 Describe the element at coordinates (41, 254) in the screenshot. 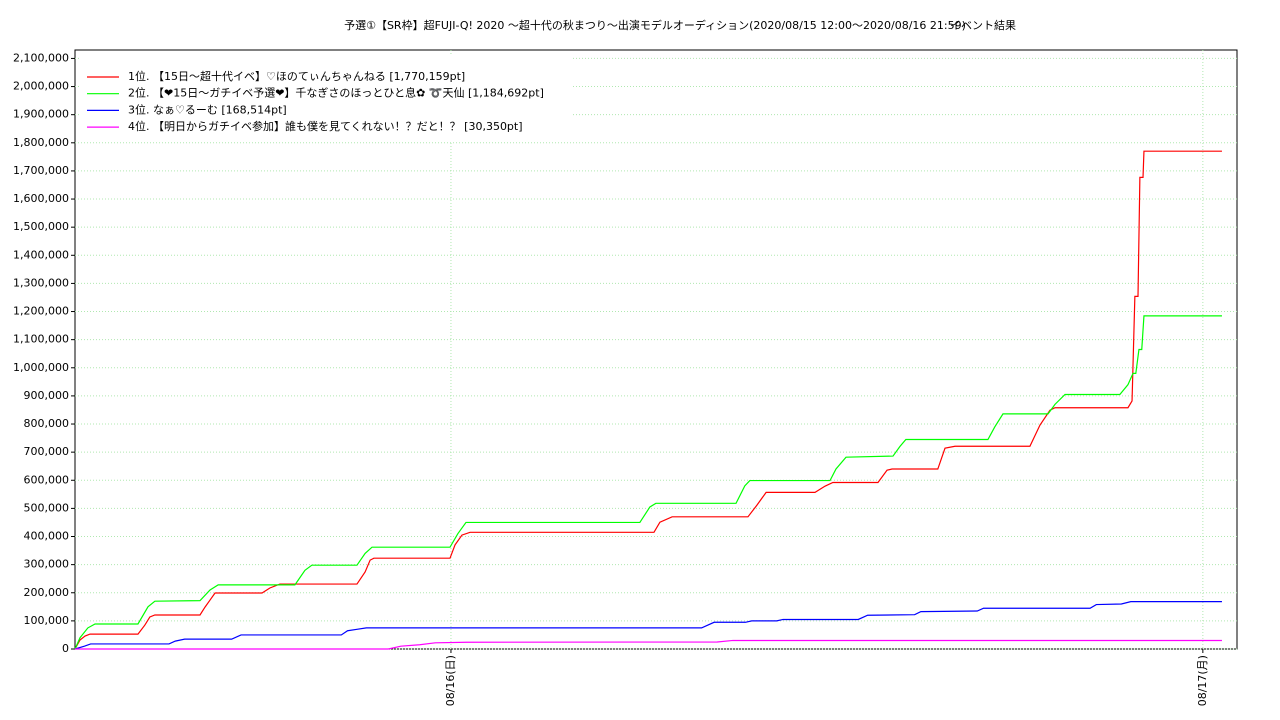

I see `y-tick-label: 1,400,000` at that location.